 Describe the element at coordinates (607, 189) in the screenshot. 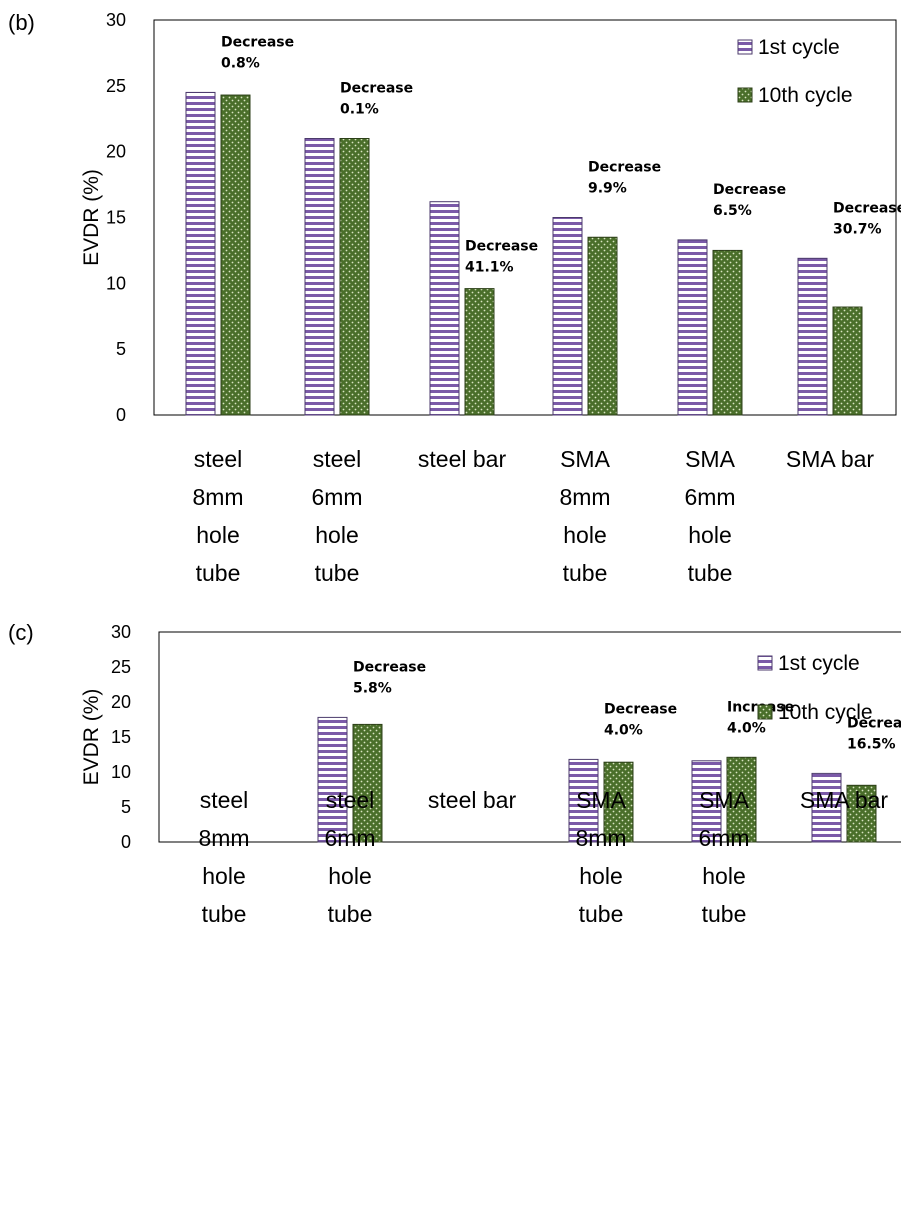

I see `annotation-value: 9.9%` at that location.